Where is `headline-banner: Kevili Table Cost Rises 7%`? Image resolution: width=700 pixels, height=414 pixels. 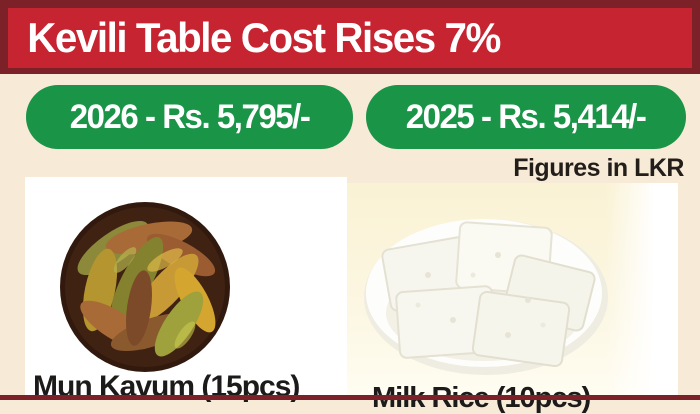
headline-banner: Kevili Table Cost Rises 7% is located at coordinates (350, 38).